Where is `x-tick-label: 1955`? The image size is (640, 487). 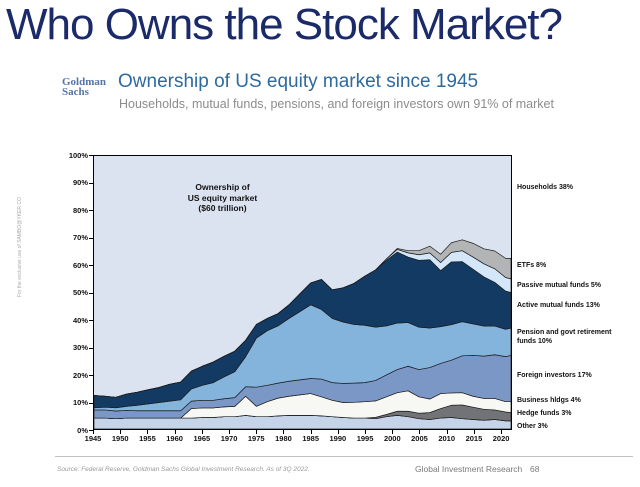
x-tick-label: 1955 is located at coordinates (147, 438).